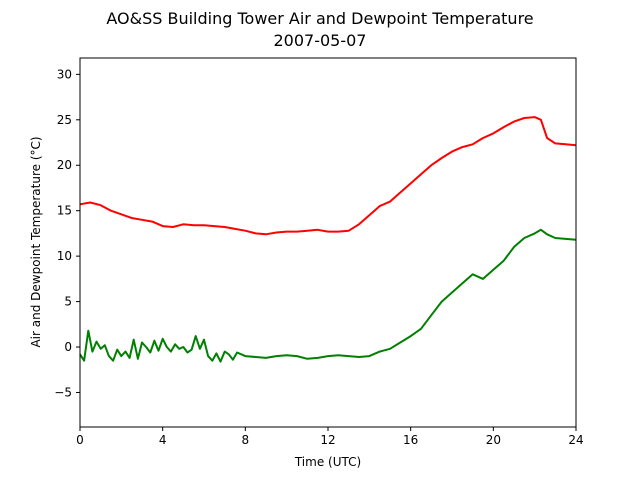 This screenshot has height=484, width=640. Describe the element at coordinates (410, 440) in the screenshot. I see `x-tick-label: 16` at that location.